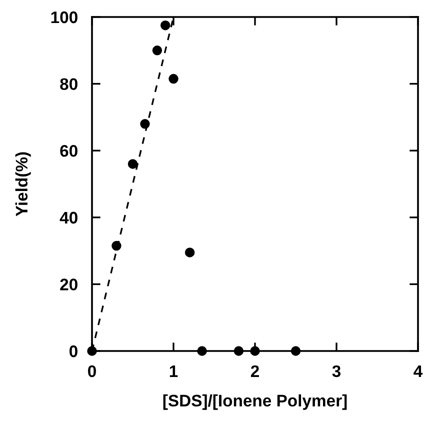 This screenshot has height=426, width=427. I want to click on y-tick-label: 0, so click(74, 351).